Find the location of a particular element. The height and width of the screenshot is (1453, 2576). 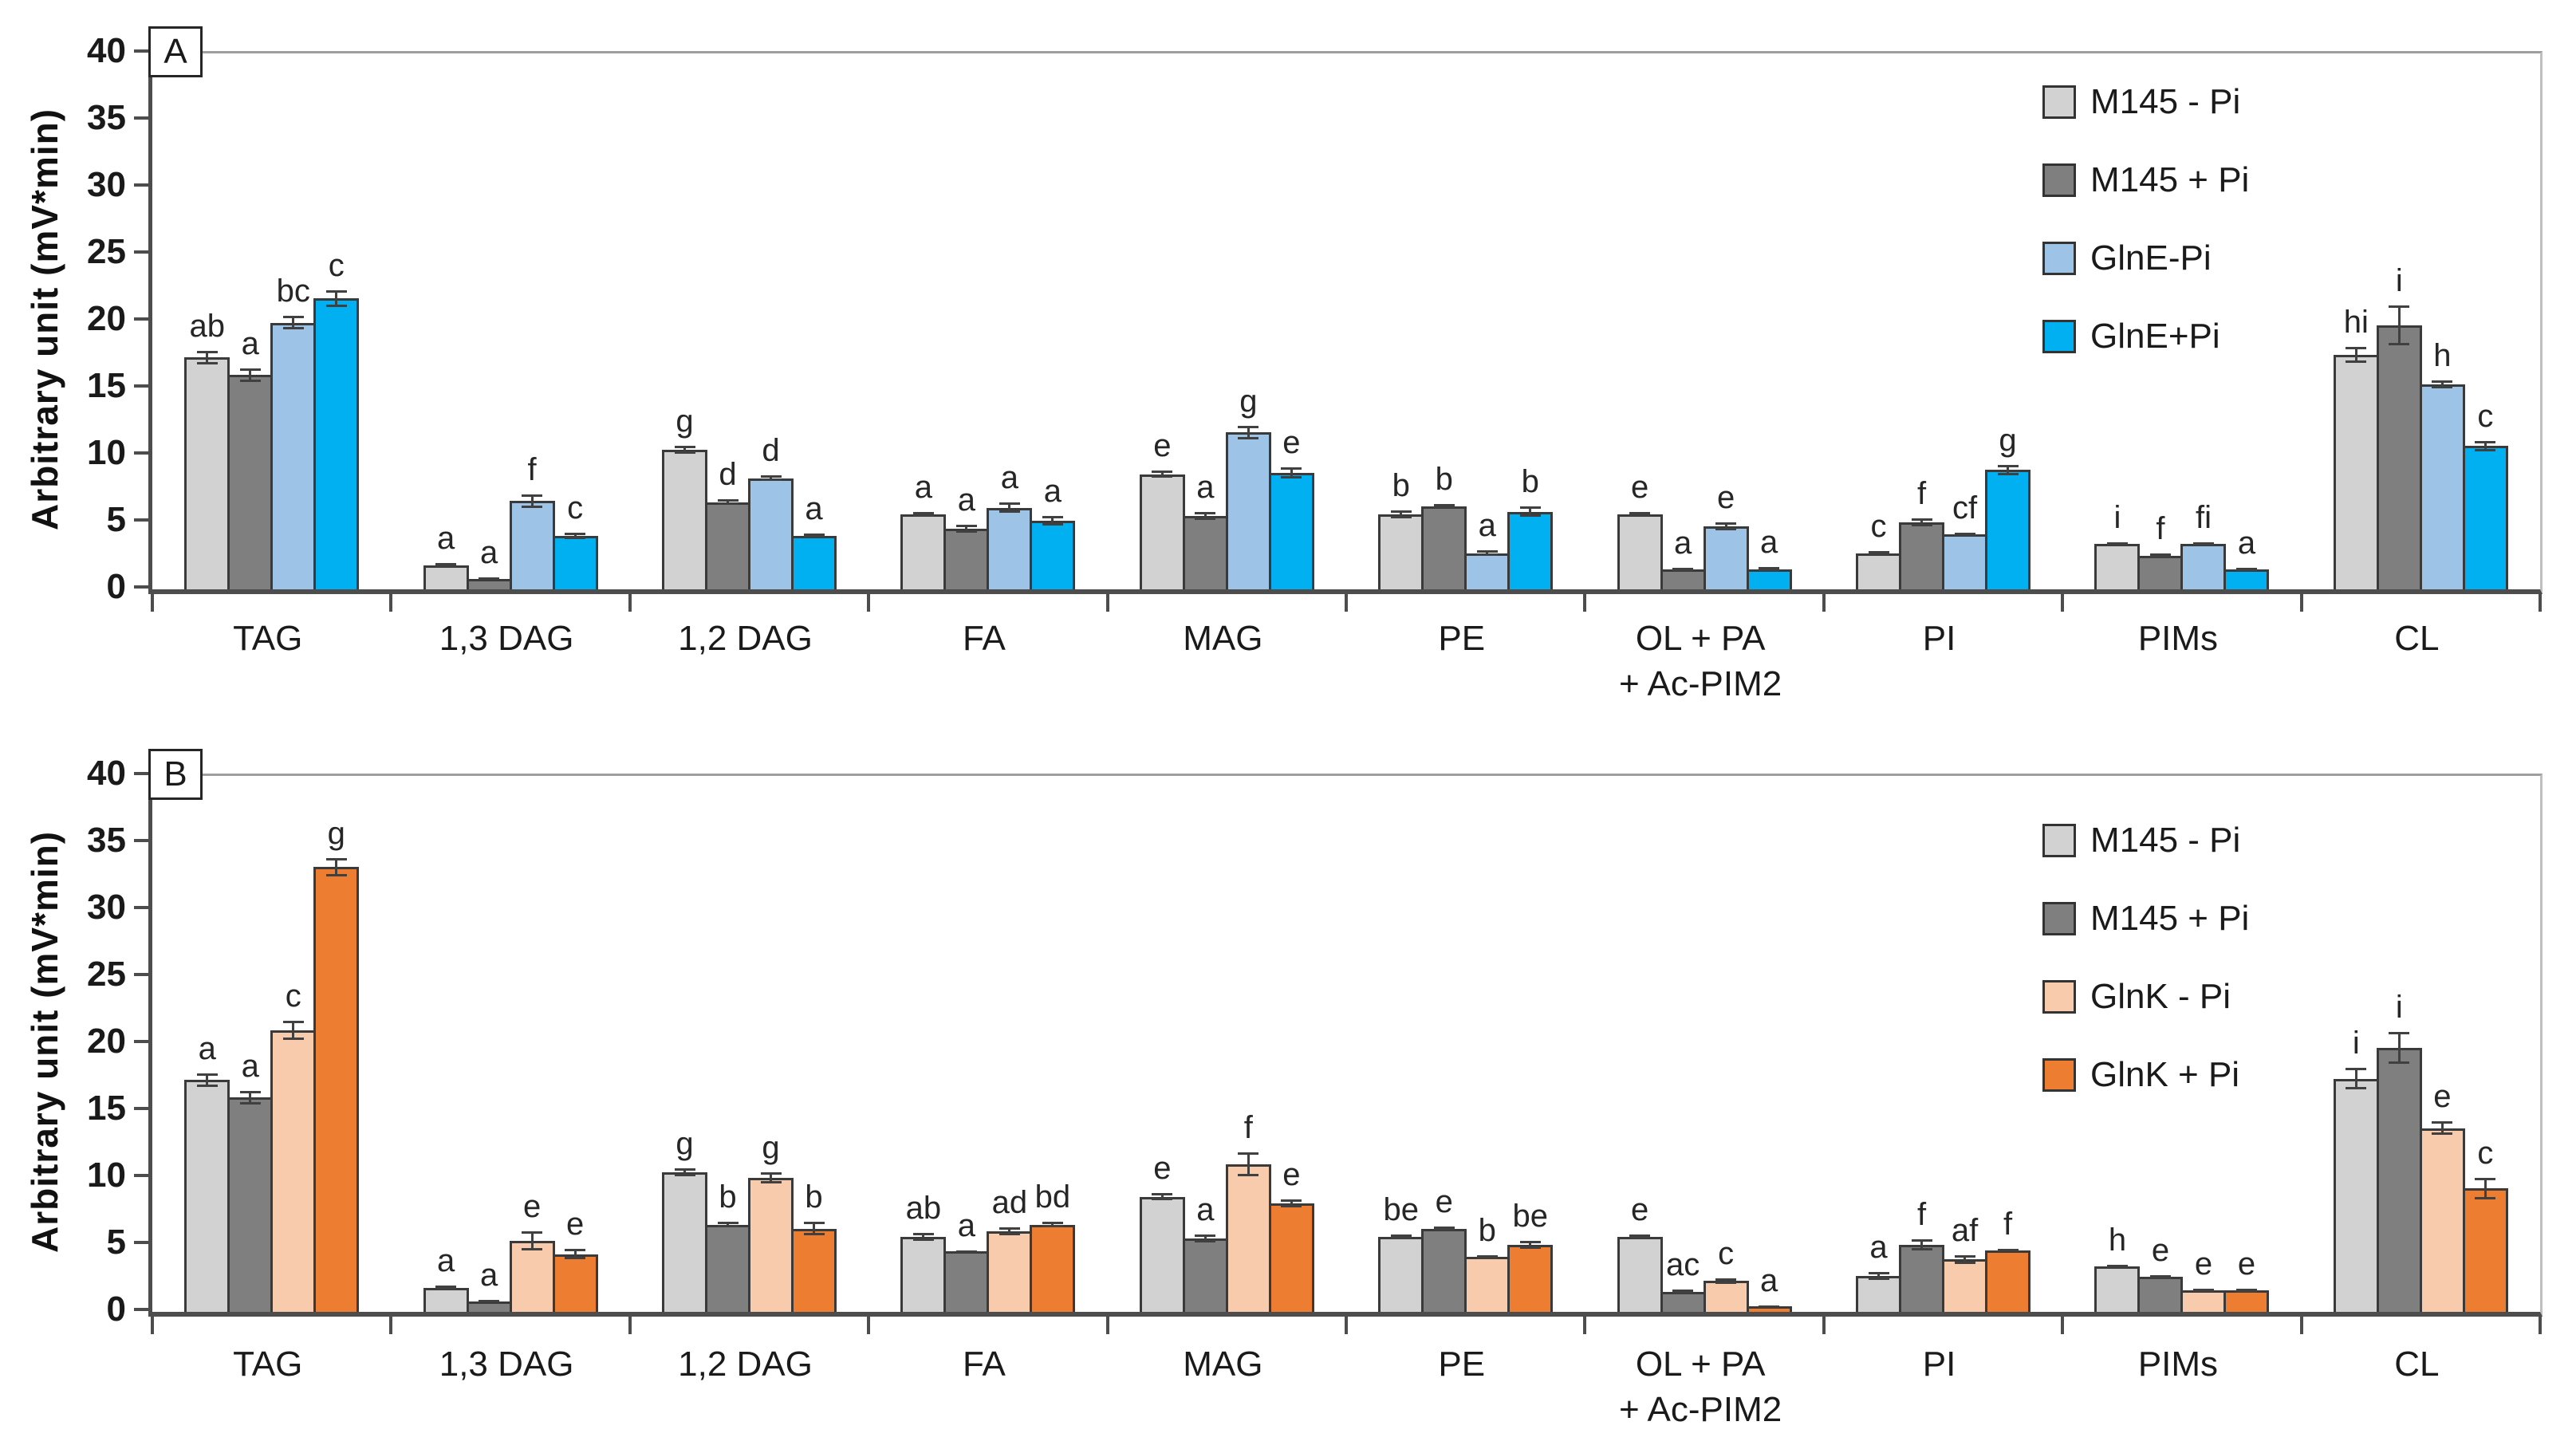

category-label: 1,2 DAG is located at coordinates (745, 1364).